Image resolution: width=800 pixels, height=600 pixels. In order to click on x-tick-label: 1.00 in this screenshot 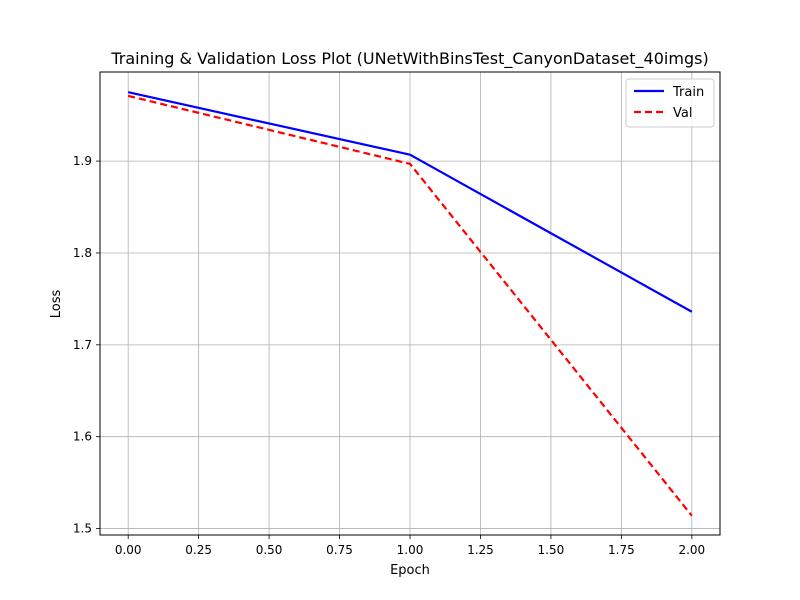, I will do `click(410, 550)`.